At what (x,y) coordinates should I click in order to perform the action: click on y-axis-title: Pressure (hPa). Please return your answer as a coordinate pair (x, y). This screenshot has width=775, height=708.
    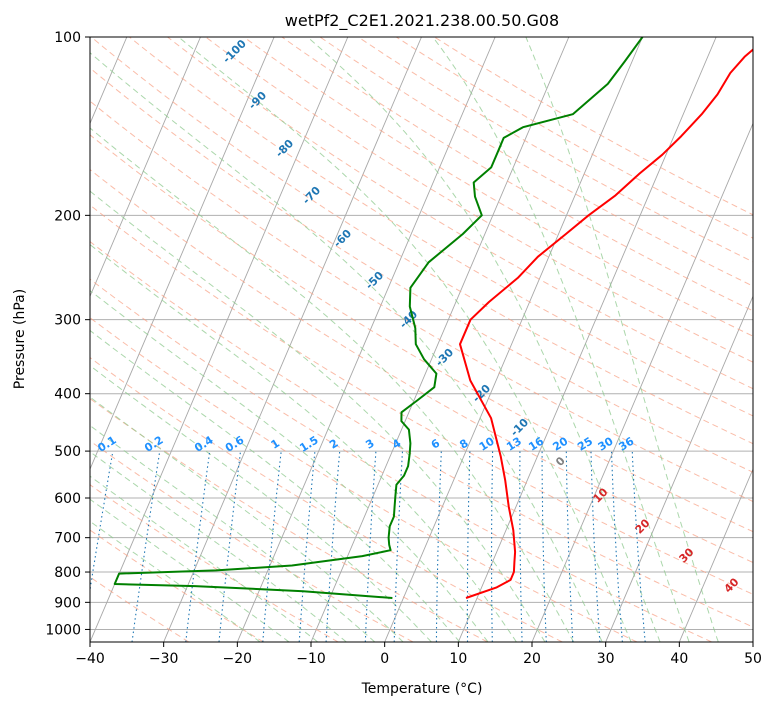
    Looking at the image, I should click on (20, 339).